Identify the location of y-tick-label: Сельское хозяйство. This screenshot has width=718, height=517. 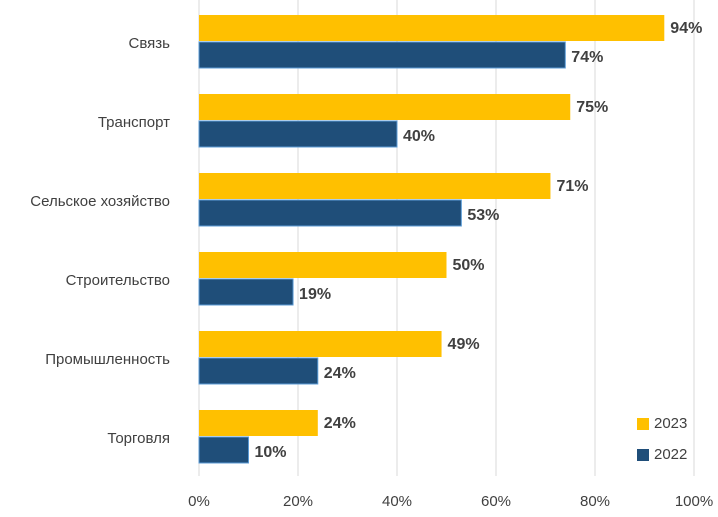
(100, 201).